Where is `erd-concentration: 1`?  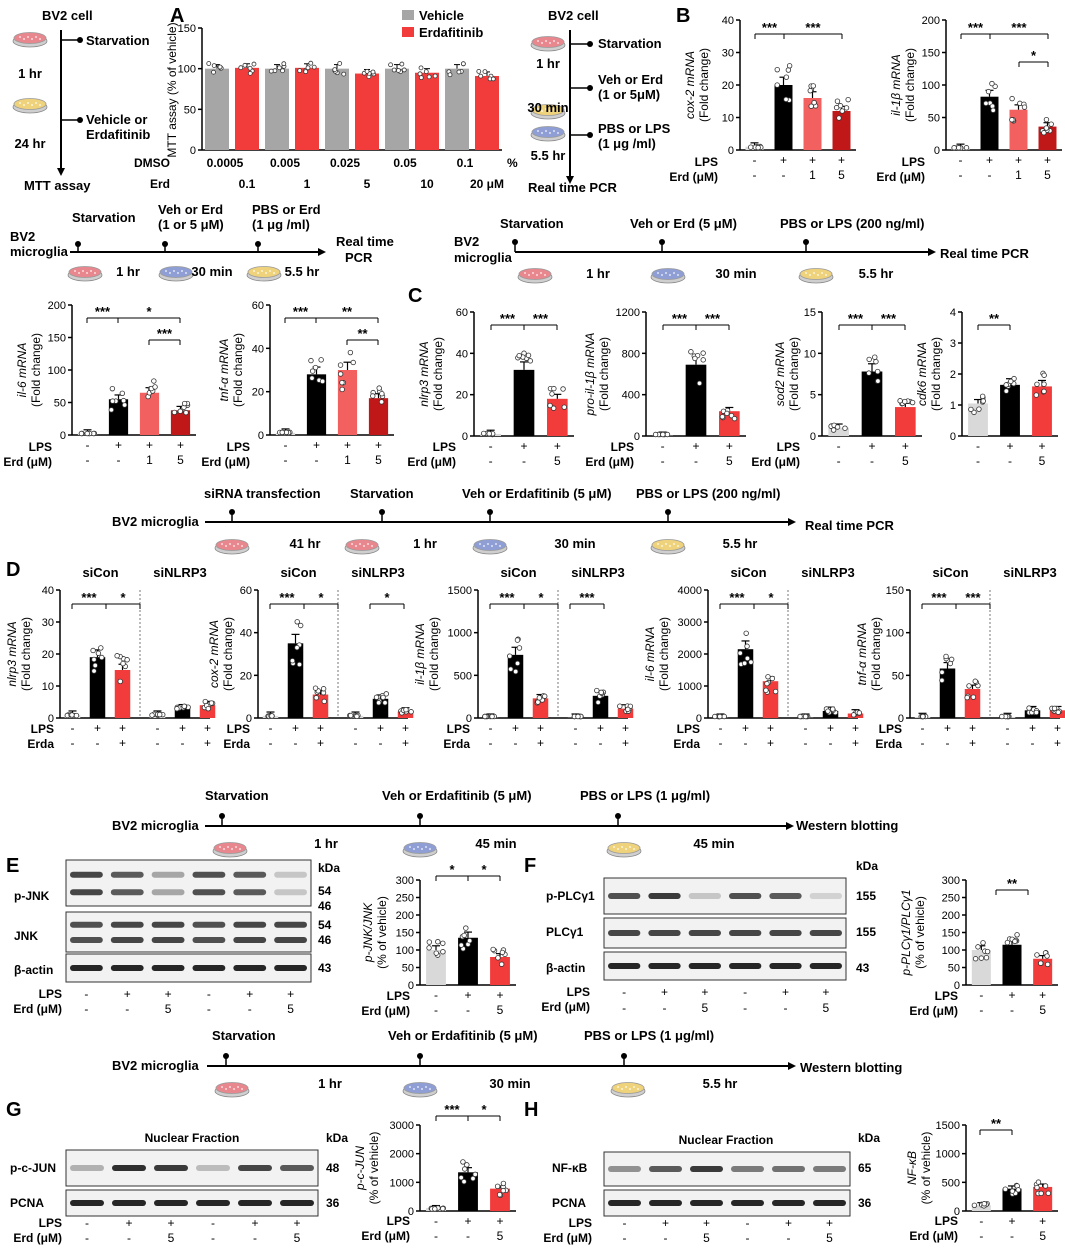
erd-concentration: 1 is located at coordinates (307, 184).